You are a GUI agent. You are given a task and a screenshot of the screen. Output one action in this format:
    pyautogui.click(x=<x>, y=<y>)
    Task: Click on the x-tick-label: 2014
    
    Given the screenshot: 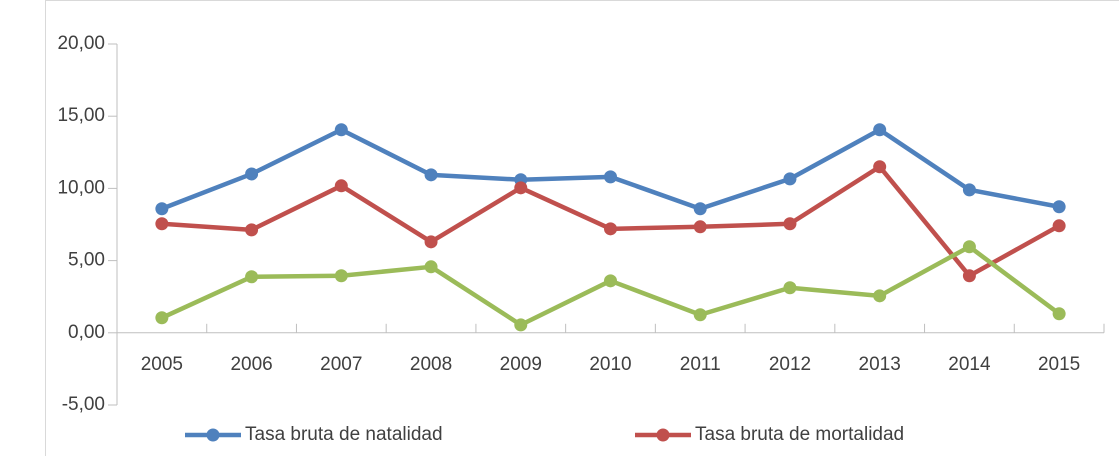 What is the action you would take?
    pyautogui.click(x=969, y=364)
    